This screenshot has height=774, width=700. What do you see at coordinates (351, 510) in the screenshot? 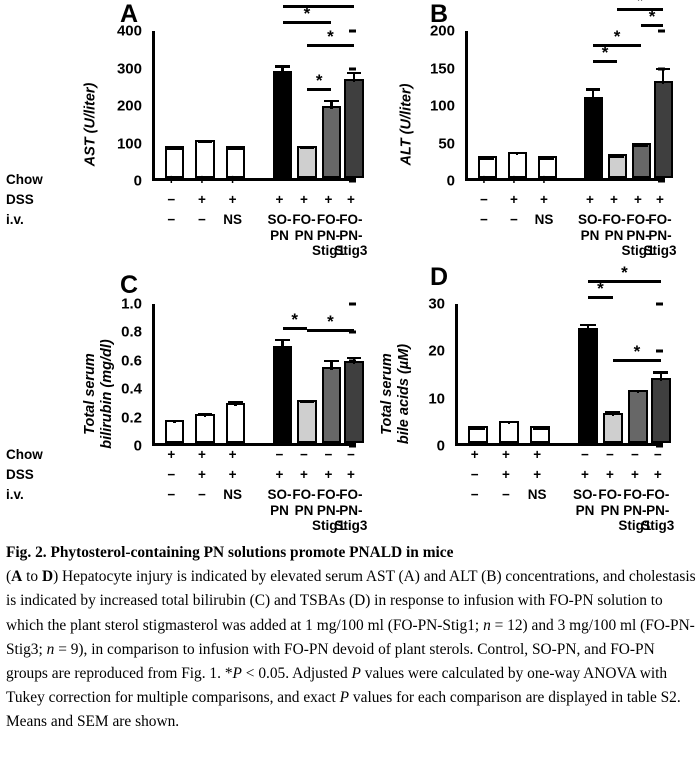
I see `condition-cell-c-r2-c6: FO- PN- Stig3` at bounding box center [351, 510].